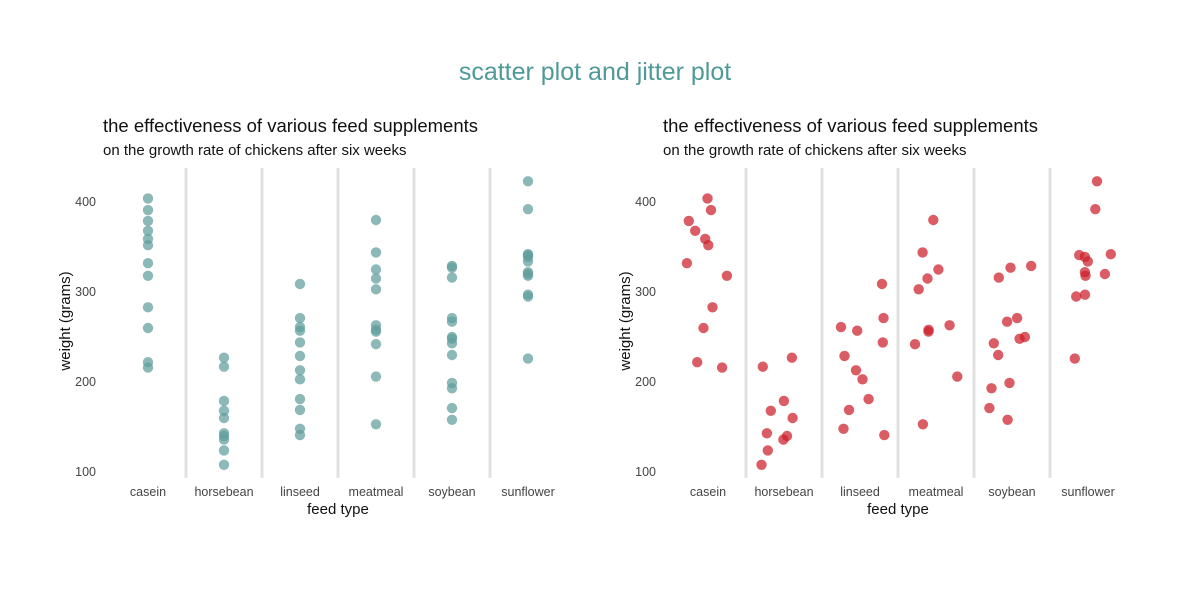 The width and height of the screenshot is (1200, 600). I want to click on x-tick-label: linseed, so click(300, 492).